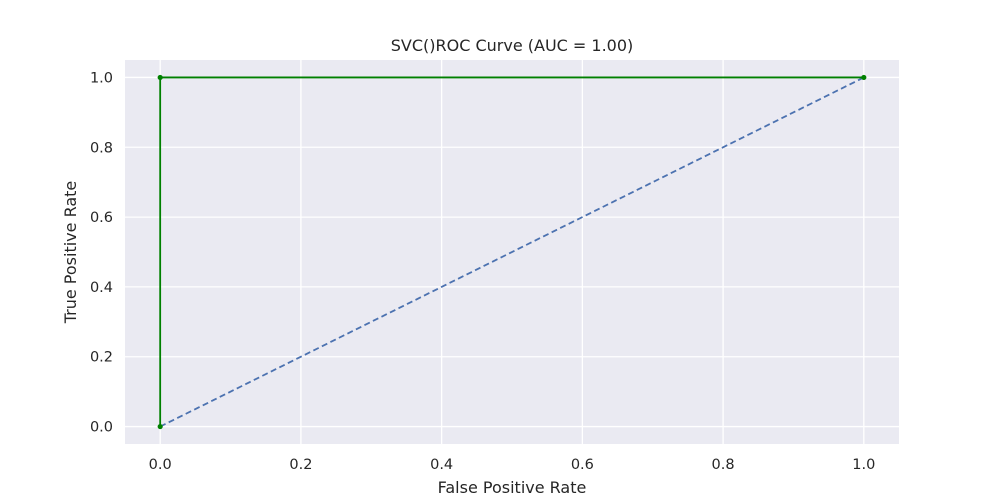 The width and height of the screenshot is (1000, 500). I want to click on y-axis-label: True Positive Rate, so click(70, 253).